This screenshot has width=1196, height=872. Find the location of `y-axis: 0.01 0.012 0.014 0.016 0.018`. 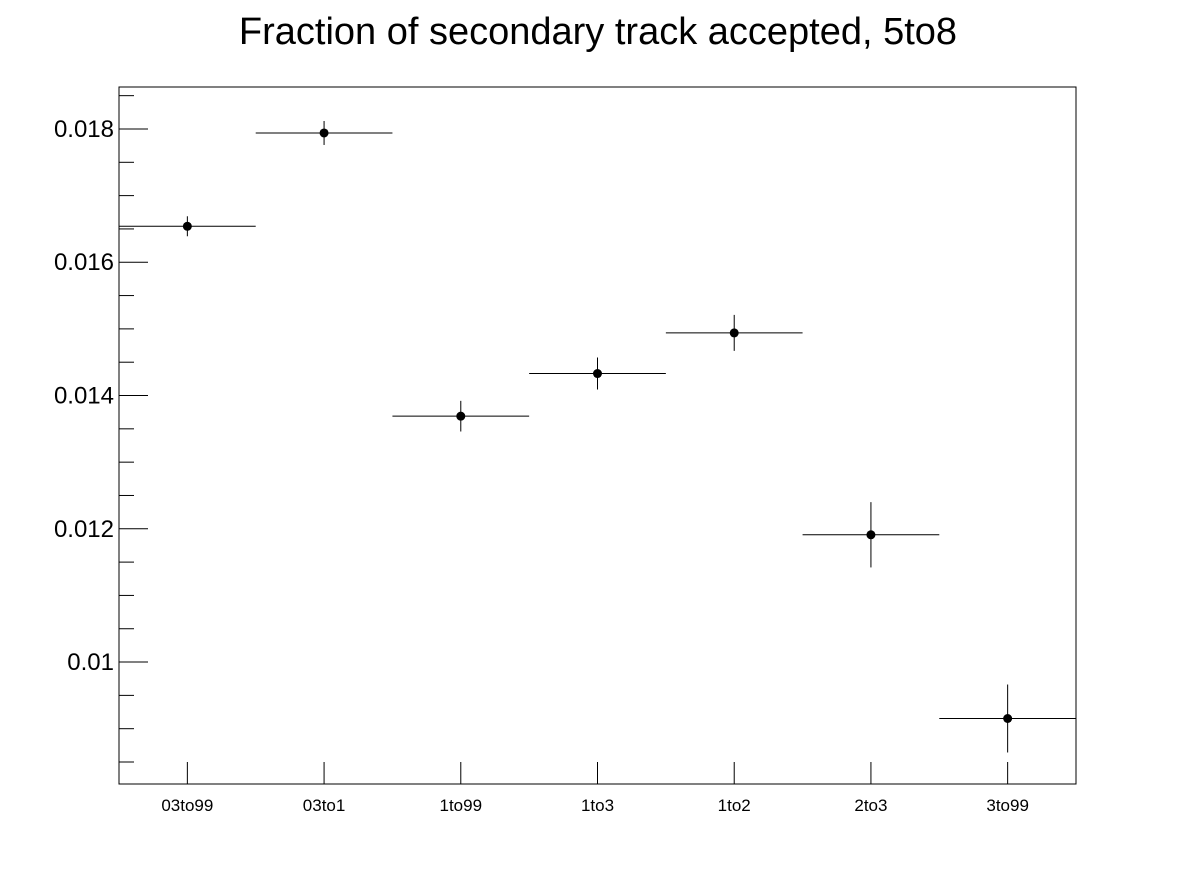

y-axis: 0.01 0.012 0.014 0.016 0.018 is located at coordinates (101, 429).